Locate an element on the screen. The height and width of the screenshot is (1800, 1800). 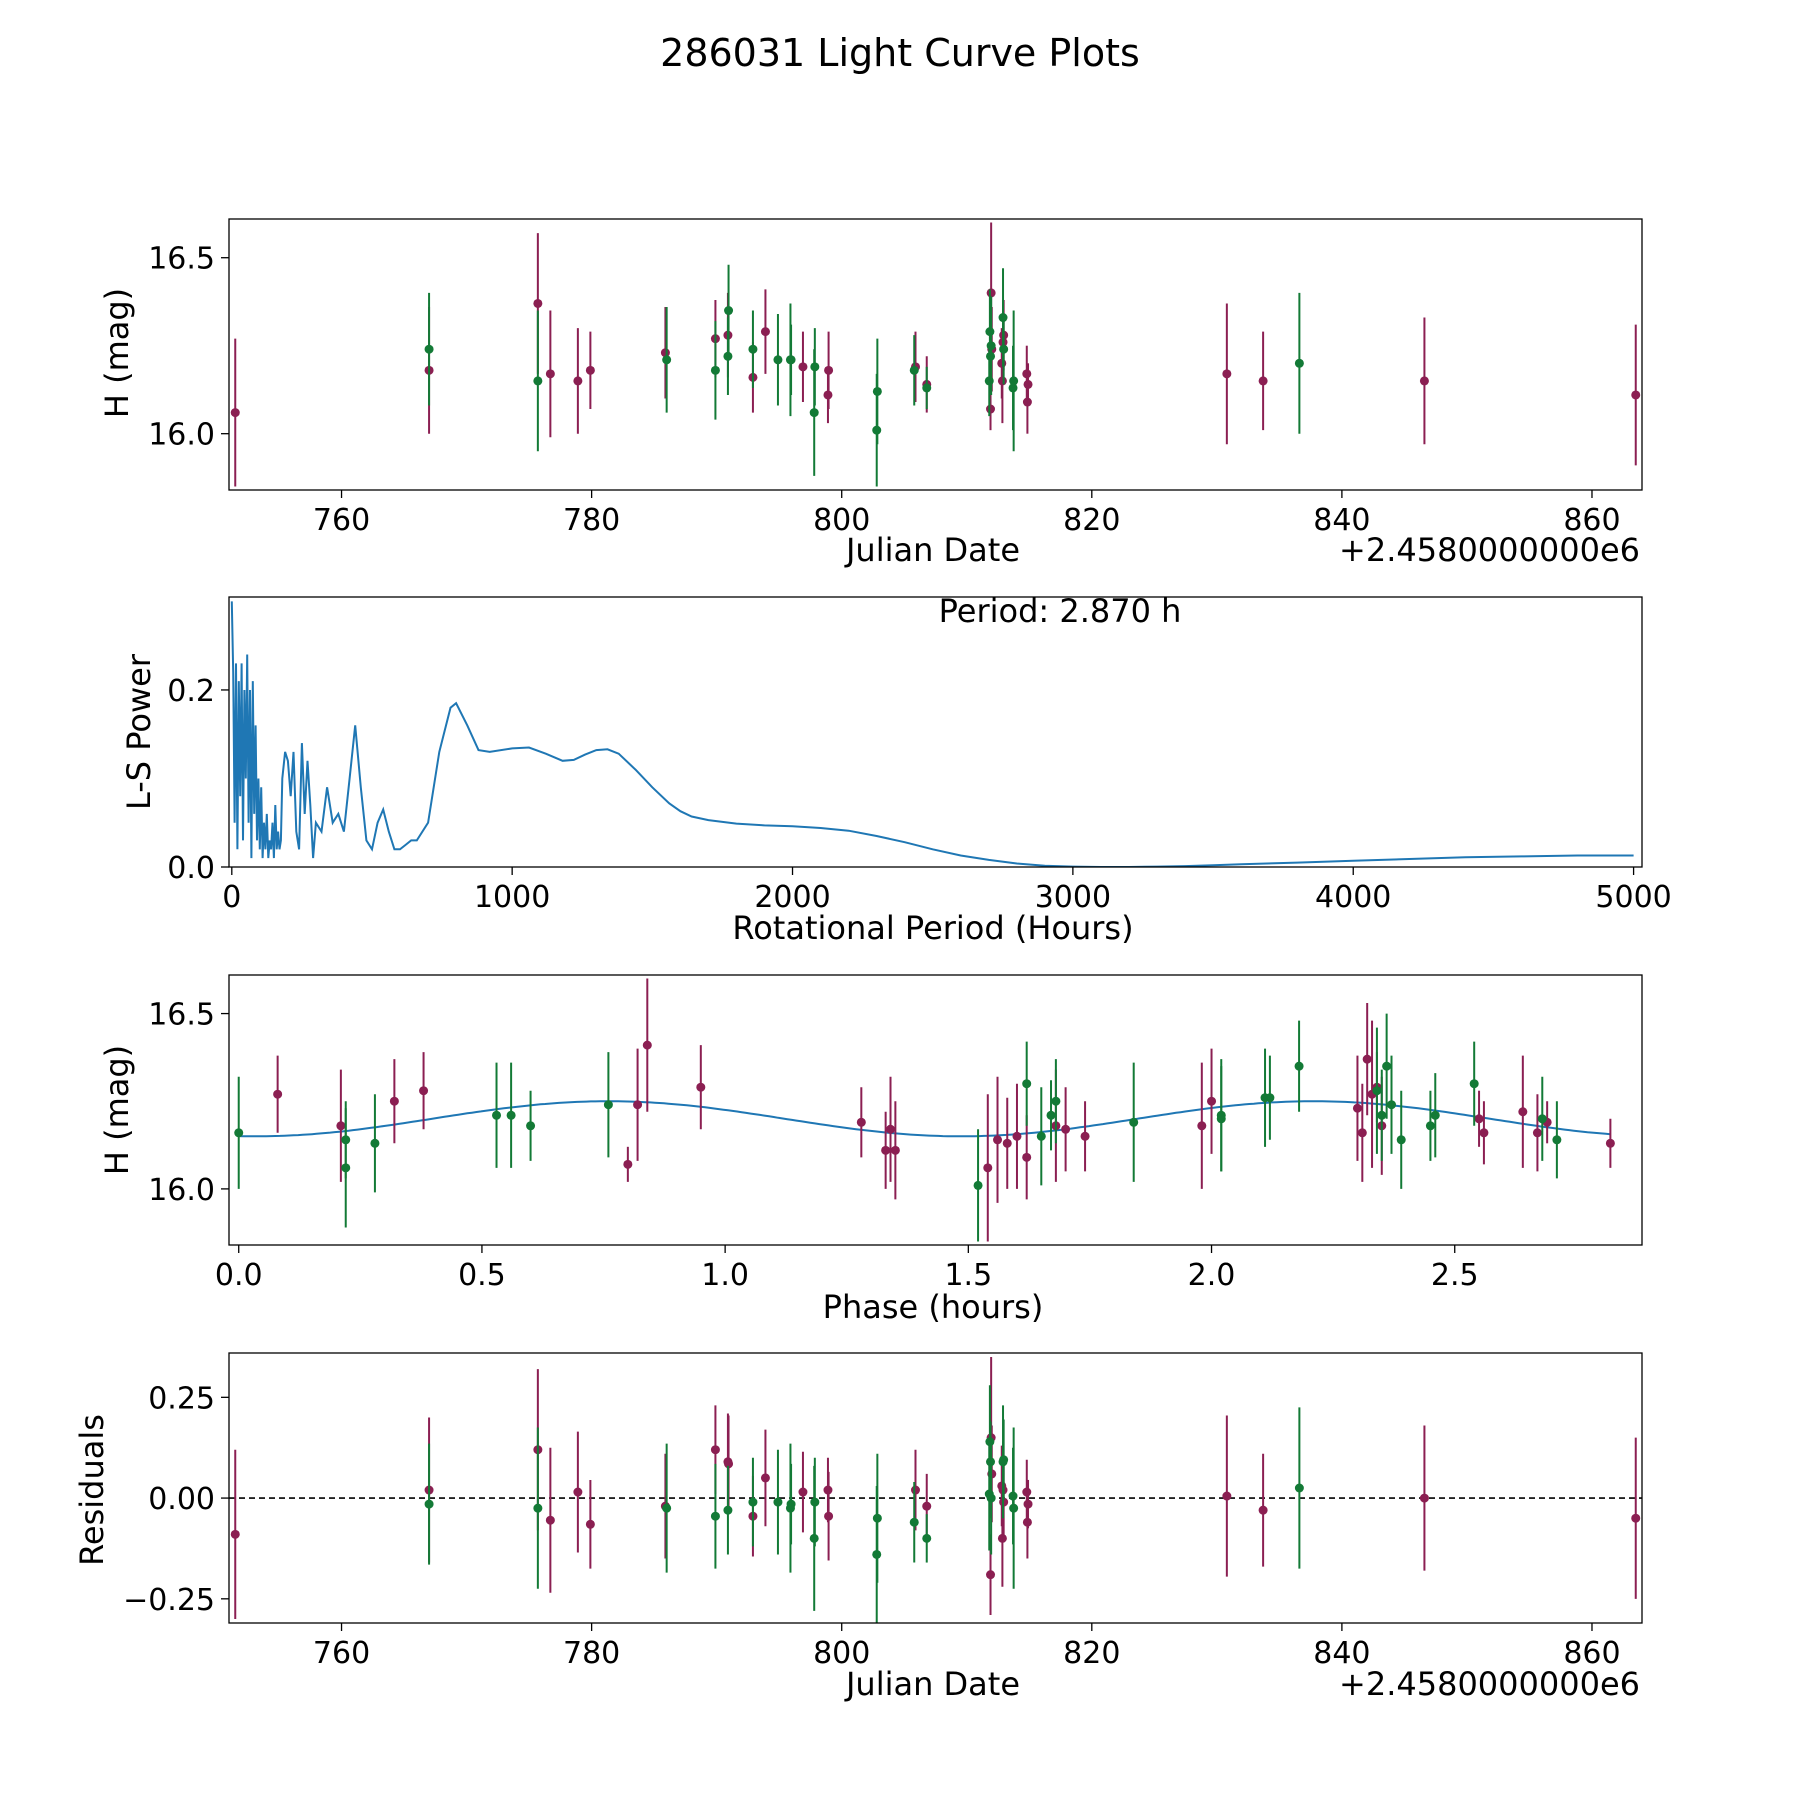
y-tick-label: 0.25 is located at coordinates (181, 1398).